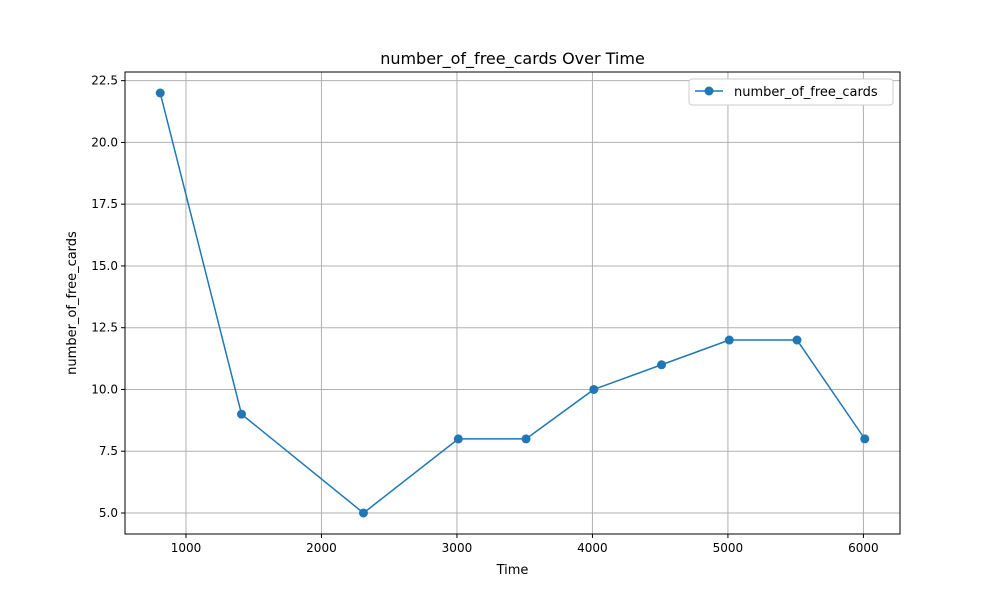  Describe the element at coordinates (709, 91) in the screenshot. I see `legend-marker` at that location.